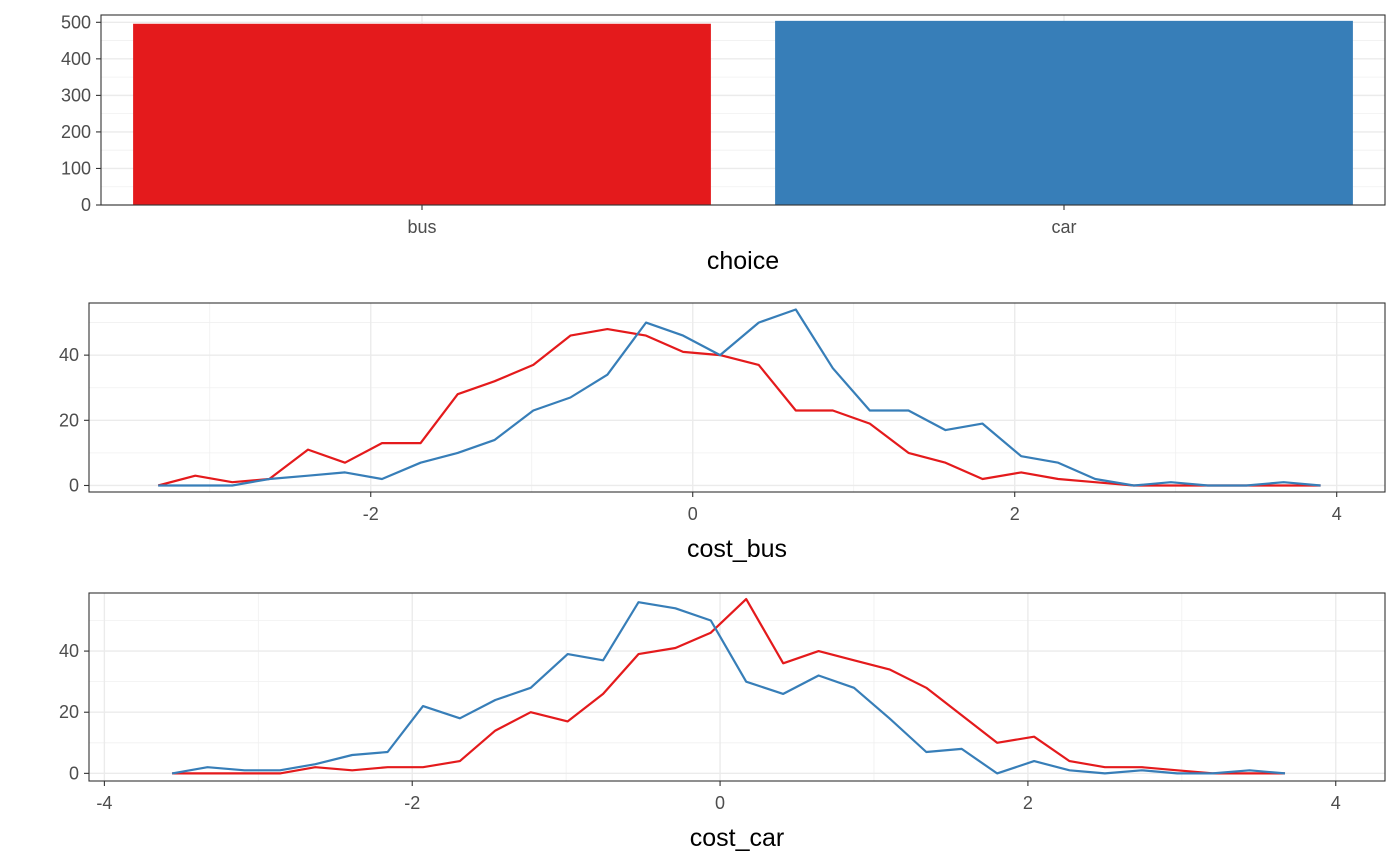 The image size is (1400, 866). Describe the element at coordinates (421, 227) in the screenshot. I see `x-tick-label: bus` at that location.